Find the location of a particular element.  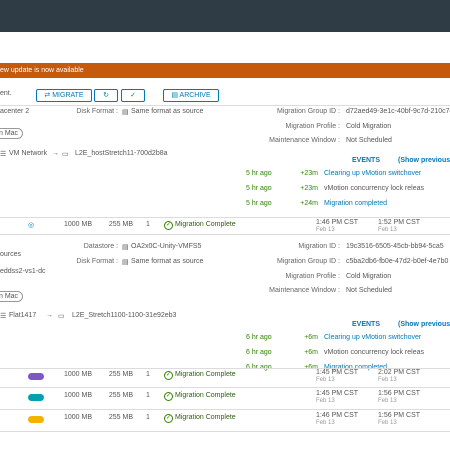

archive-button: ▤ ARCHIVE is located at coordinates (191, 95).